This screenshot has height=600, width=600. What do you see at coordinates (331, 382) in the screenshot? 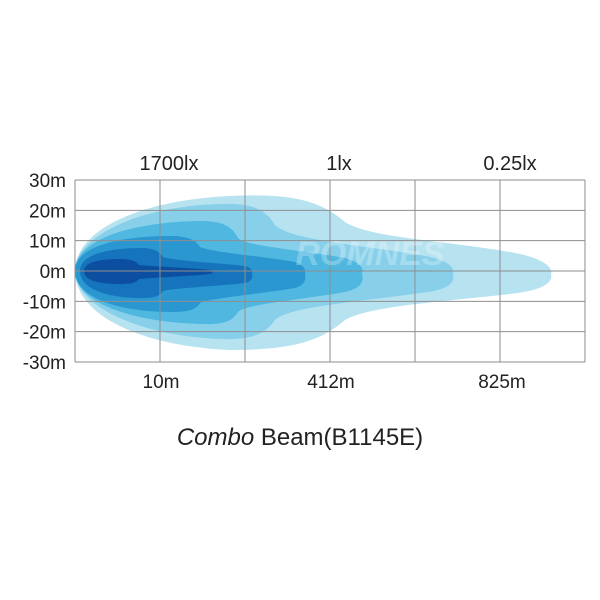
I see `x-tick-label: 412m` at bounding box center [331, 382].